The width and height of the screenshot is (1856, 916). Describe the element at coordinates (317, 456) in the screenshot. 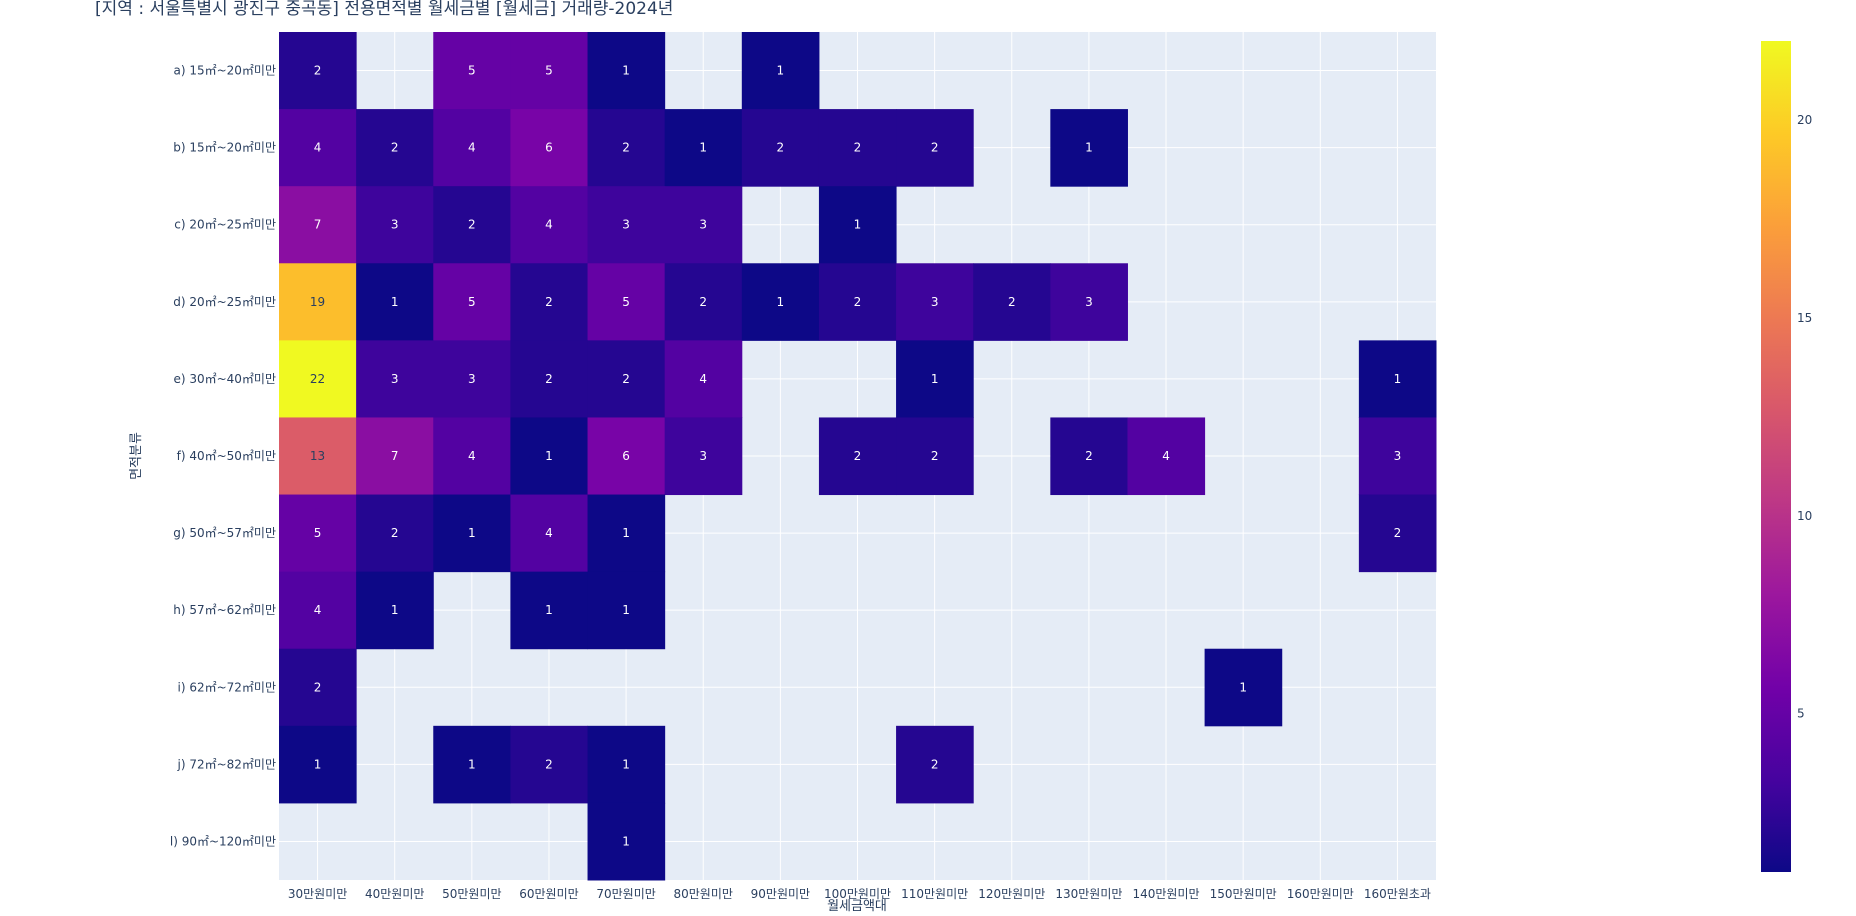

I see `cell-value-label: 13` at that location.